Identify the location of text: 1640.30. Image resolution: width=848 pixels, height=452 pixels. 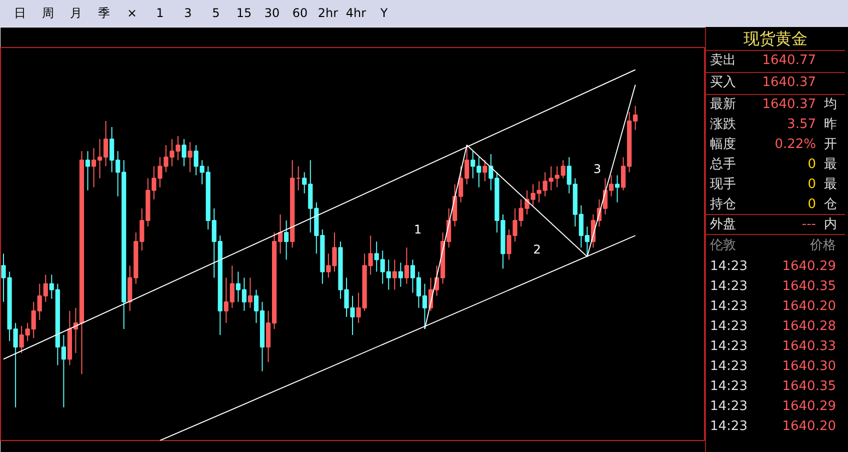
(808, 367).